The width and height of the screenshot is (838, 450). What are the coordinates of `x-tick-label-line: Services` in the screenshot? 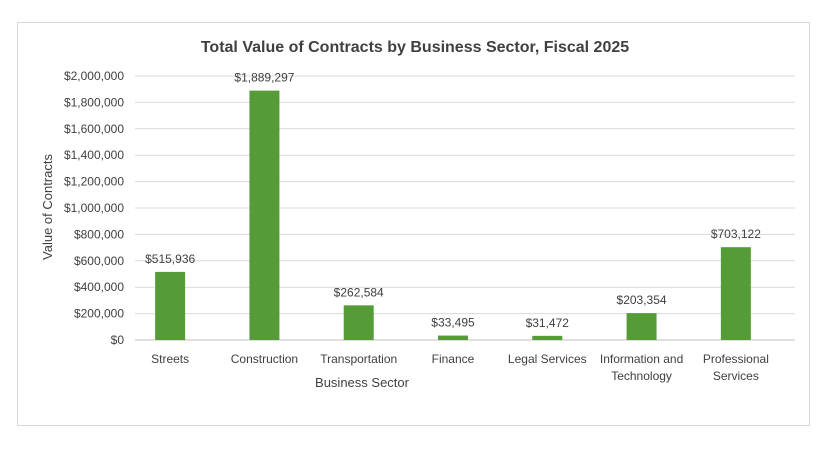 It's located at (736, 376).